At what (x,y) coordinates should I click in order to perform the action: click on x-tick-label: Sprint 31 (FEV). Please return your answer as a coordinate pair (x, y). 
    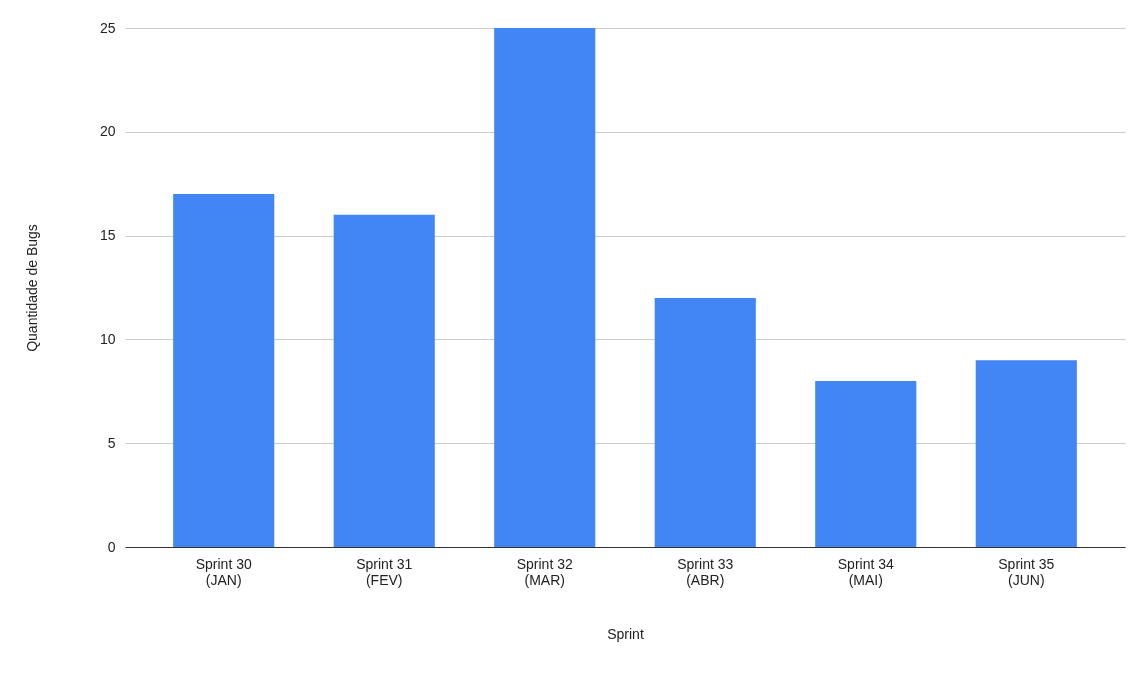
    Looking at the image, I should click on (384, 571).